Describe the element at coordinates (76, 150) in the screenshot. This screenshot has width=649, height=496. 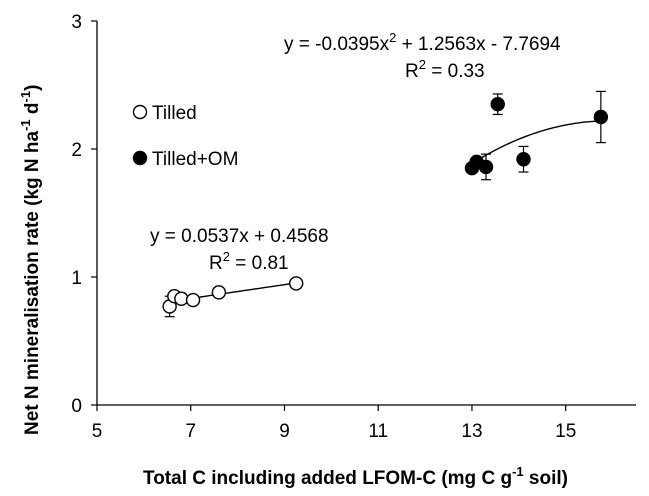
I see `y-tick-label: 2` at that location.